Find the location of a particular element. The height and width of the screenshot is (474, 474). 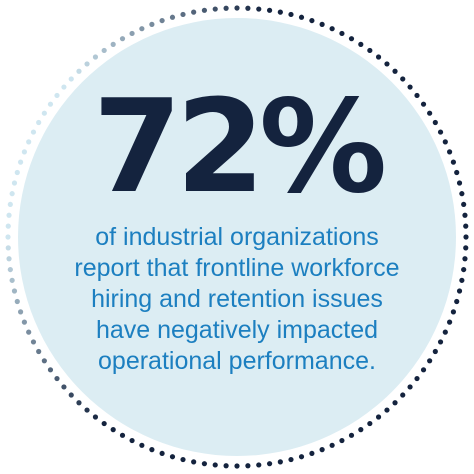

caption-line: hiring and retention issues is located at coordinates (237, 299).